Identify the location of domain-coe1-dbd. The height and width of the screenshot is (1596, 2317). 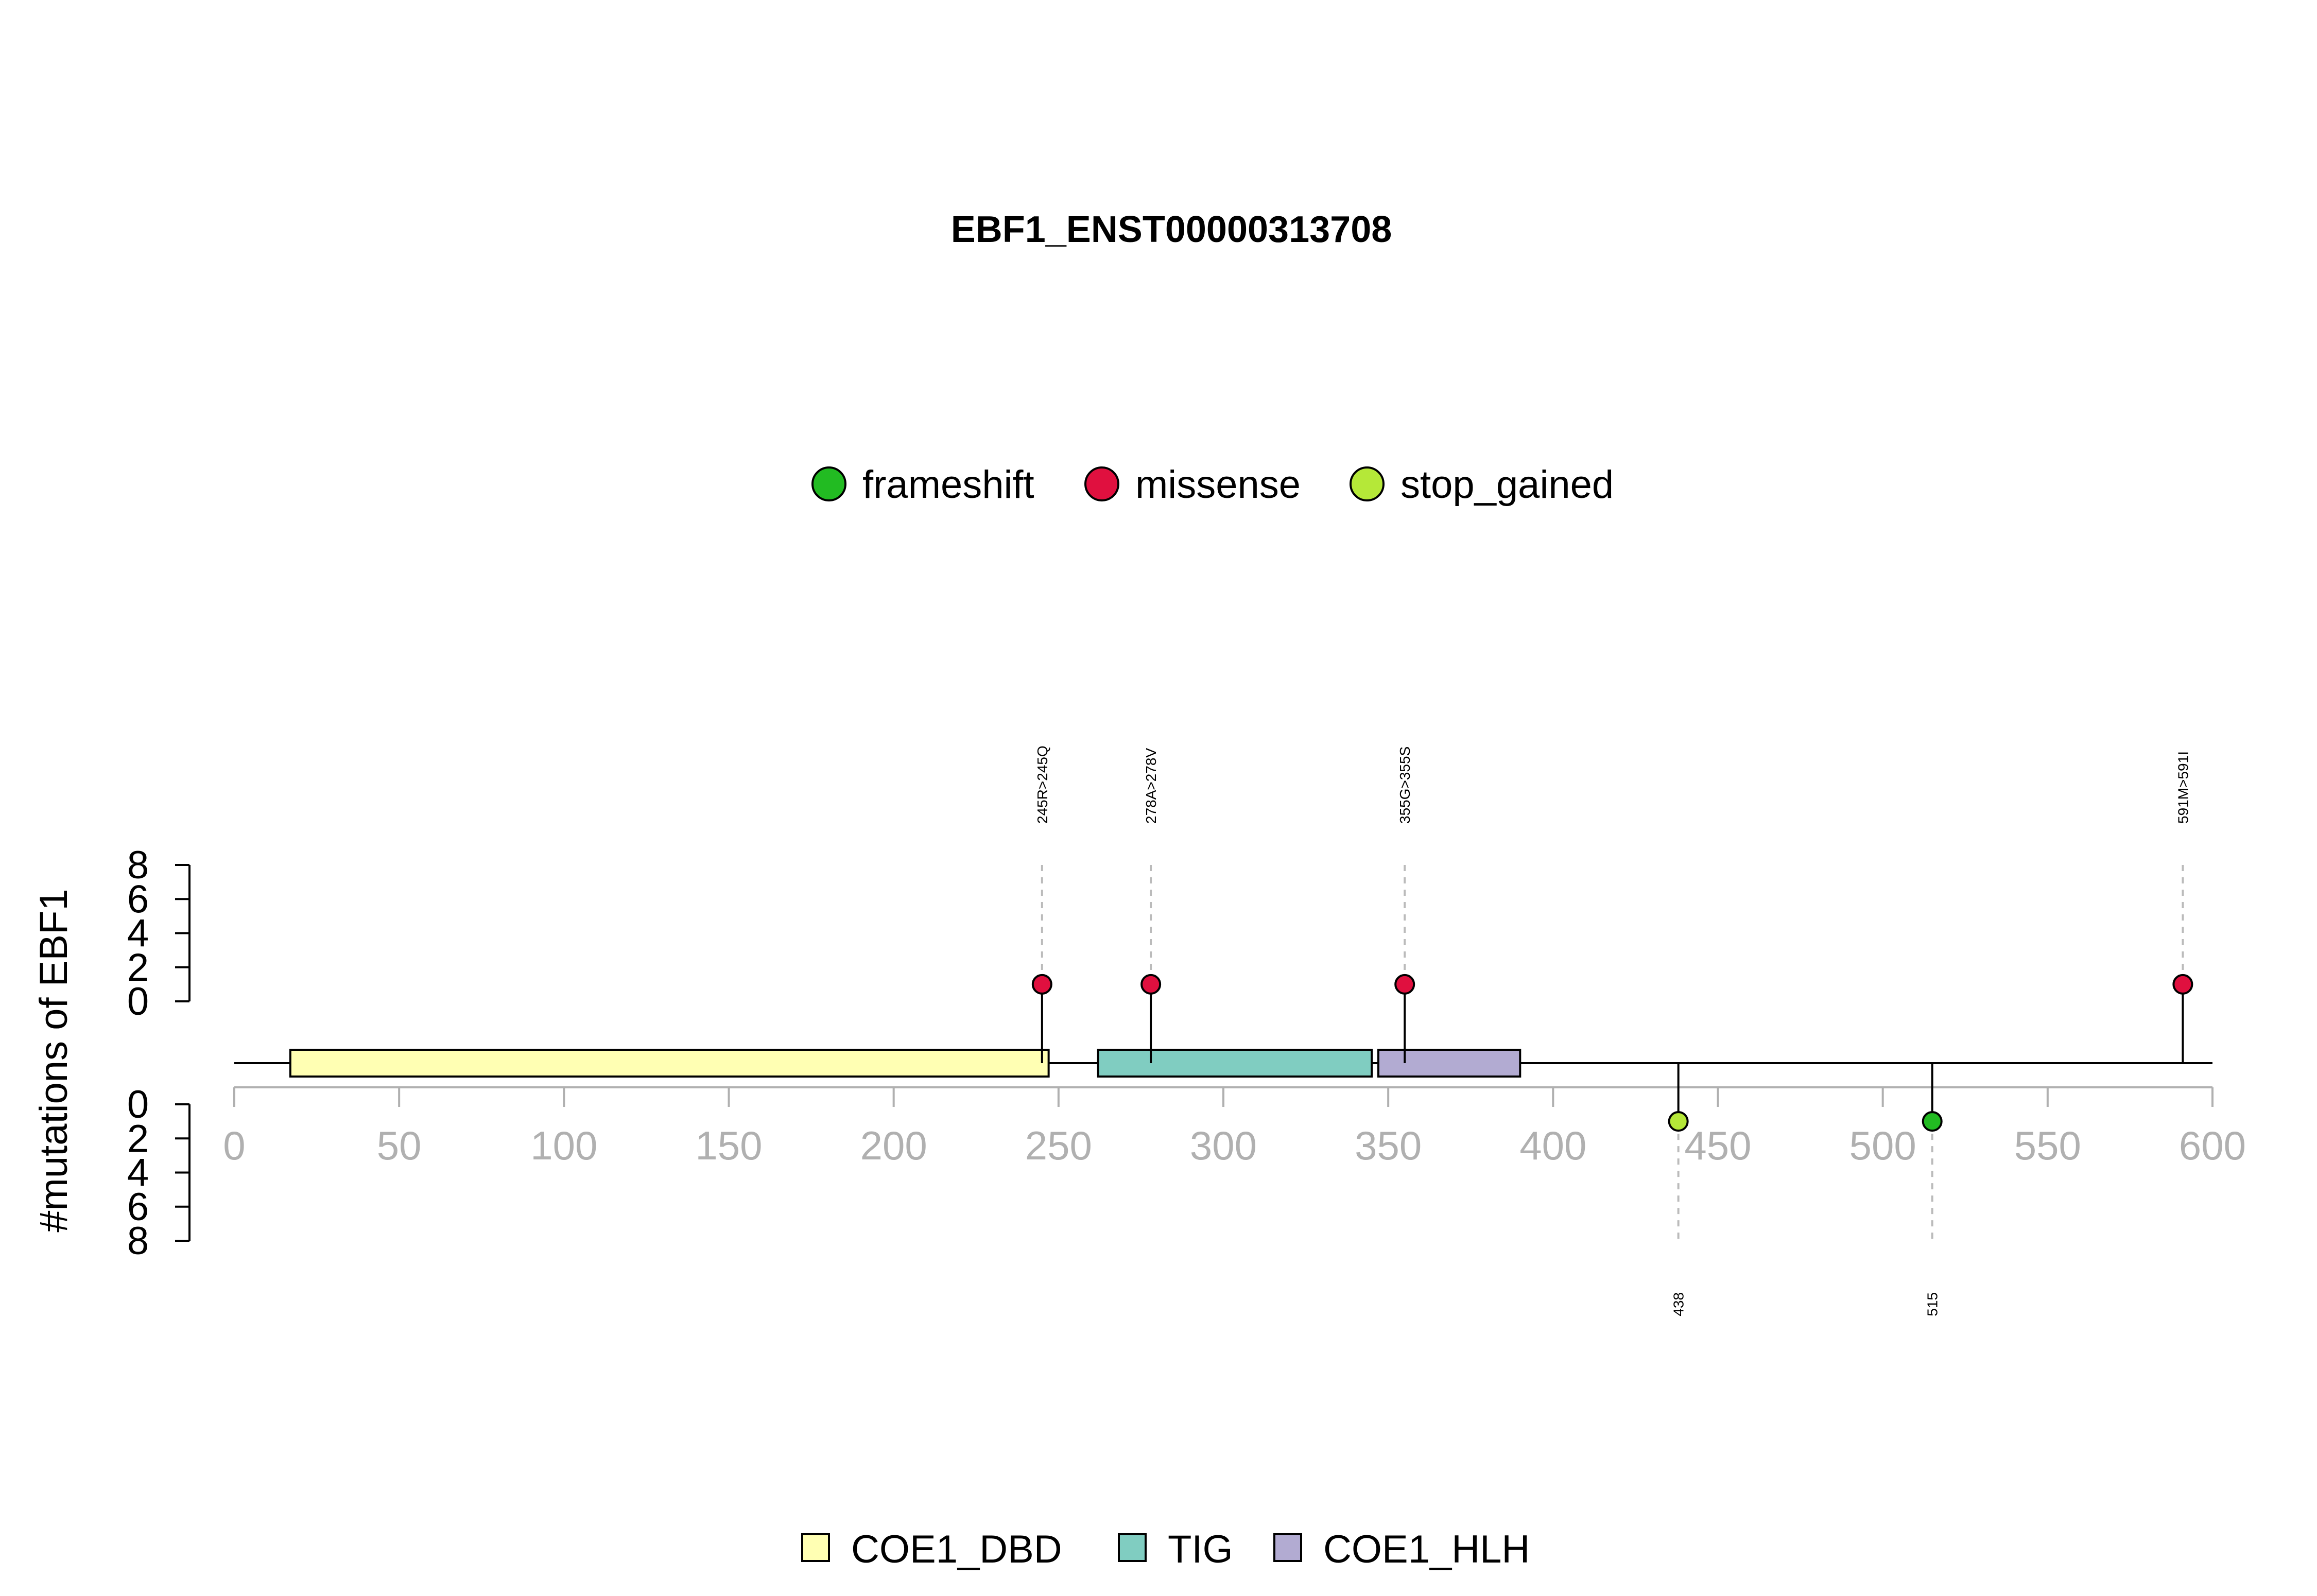
(669, 1063).